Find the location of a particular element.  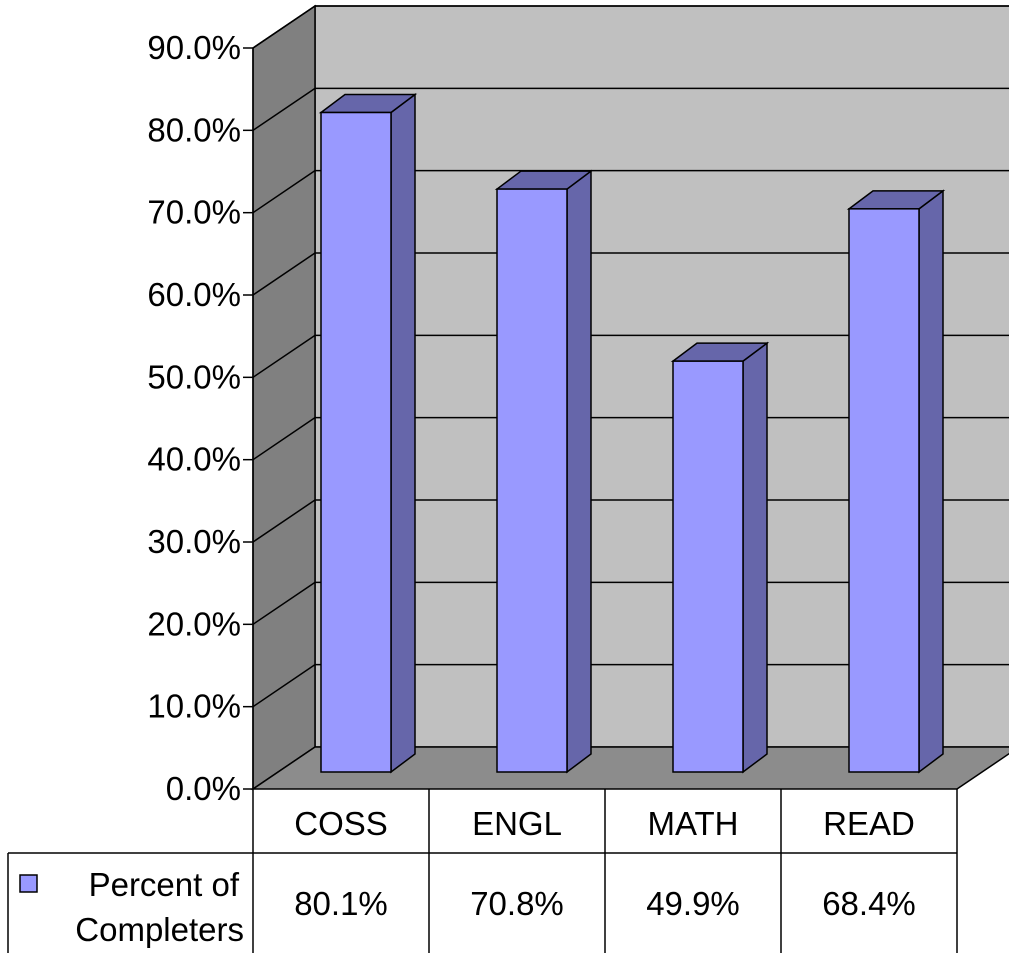

bar-read is located at coordinates (896, 481).